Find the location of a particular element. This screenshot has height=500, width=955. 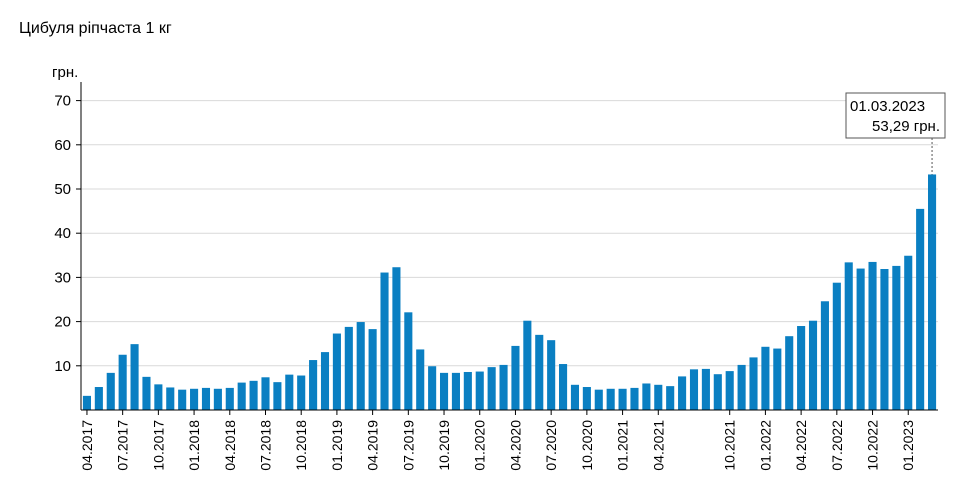

bar-02.2021 is located at coordinates (634, 398).